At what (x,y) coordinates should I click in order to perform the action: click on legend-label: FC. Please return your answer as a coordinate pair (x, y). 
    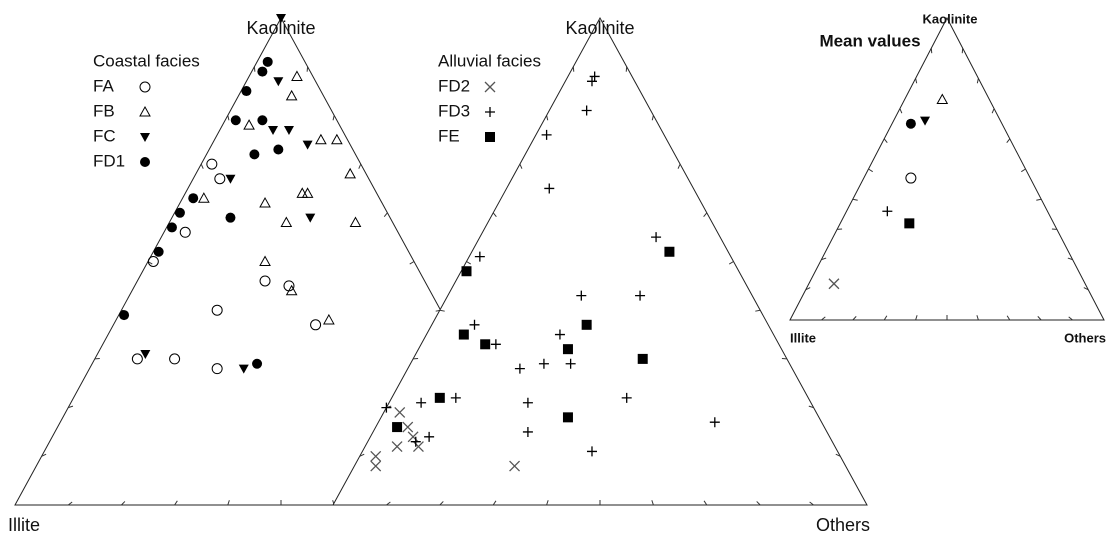
    Looking at the image, I should click on (104, 135).